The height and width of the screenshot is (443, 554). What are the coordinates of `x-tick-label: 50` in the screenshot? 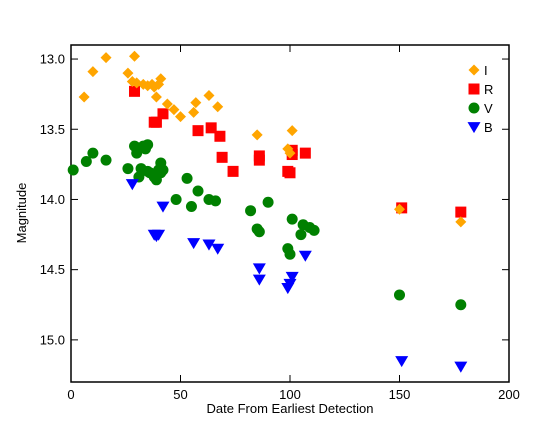 It's located at (180, 394).